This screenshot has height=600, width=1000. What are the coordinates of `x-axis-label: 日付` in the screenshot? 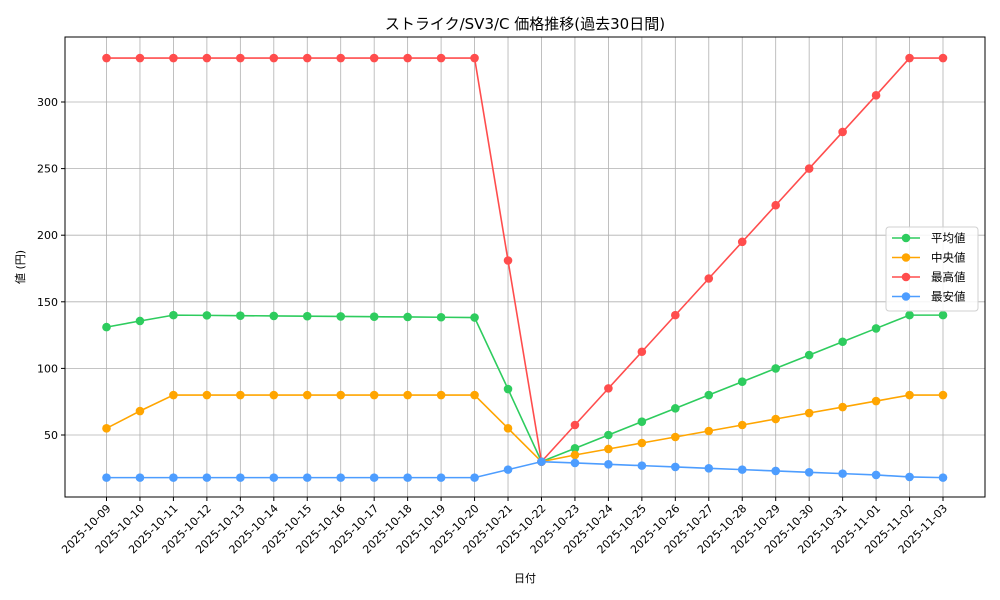 It's located at (525, 578).